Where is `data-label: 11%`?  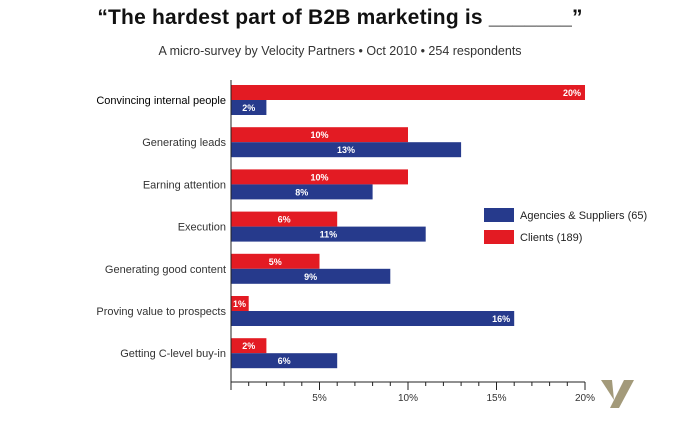
data-label: 11% is located at coordinates (329, 235).